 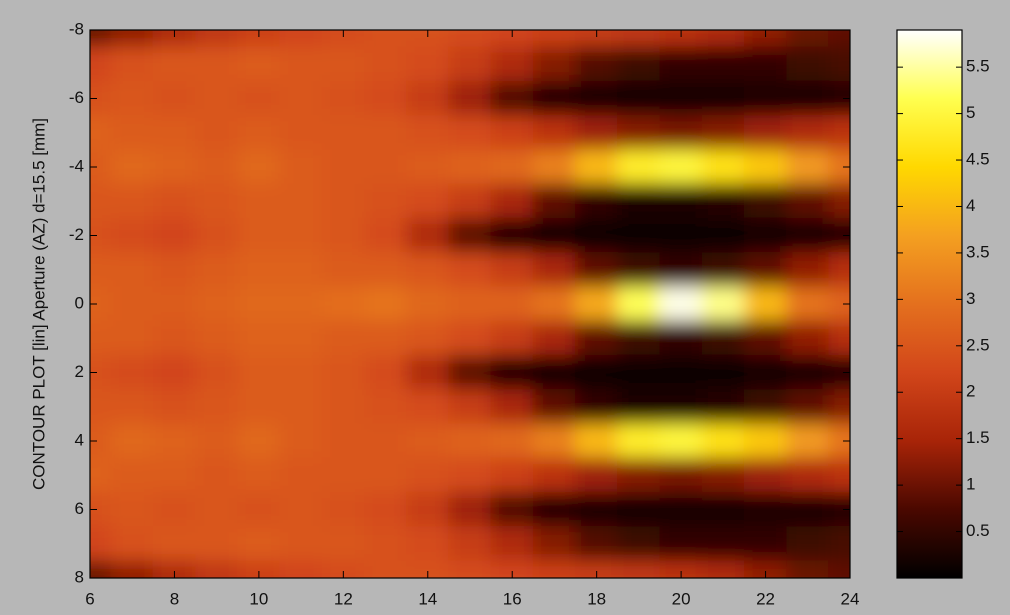 What do you see at coordinates (258, 598) in the screenshot?
I see `x-tick-label: 10` at bounding box center [258, 598].